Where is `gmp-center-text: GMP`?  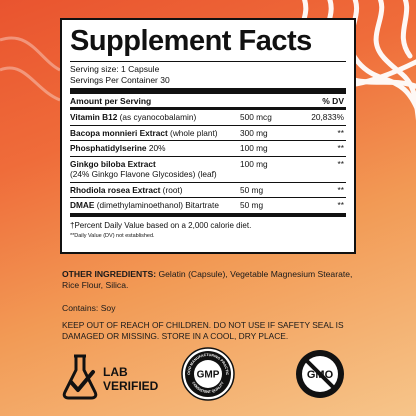
gmp-center-text: GMP is located at coordinates (208, 375).